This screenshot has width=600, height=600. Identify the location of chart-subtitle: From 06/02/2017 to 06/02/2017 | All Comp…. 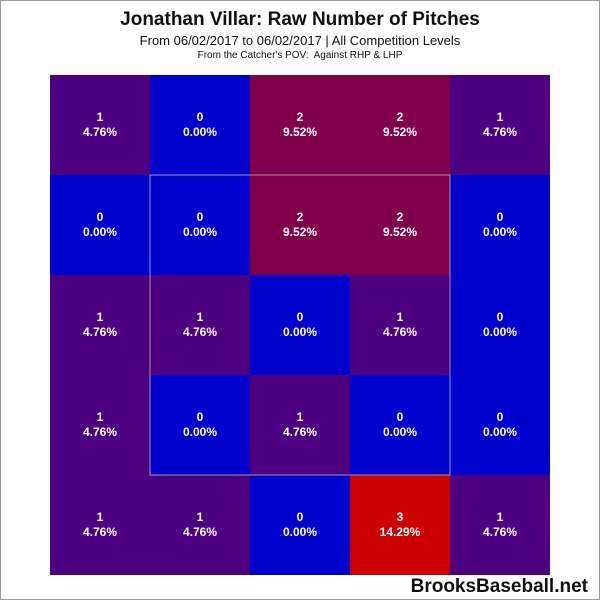
(300, 40).